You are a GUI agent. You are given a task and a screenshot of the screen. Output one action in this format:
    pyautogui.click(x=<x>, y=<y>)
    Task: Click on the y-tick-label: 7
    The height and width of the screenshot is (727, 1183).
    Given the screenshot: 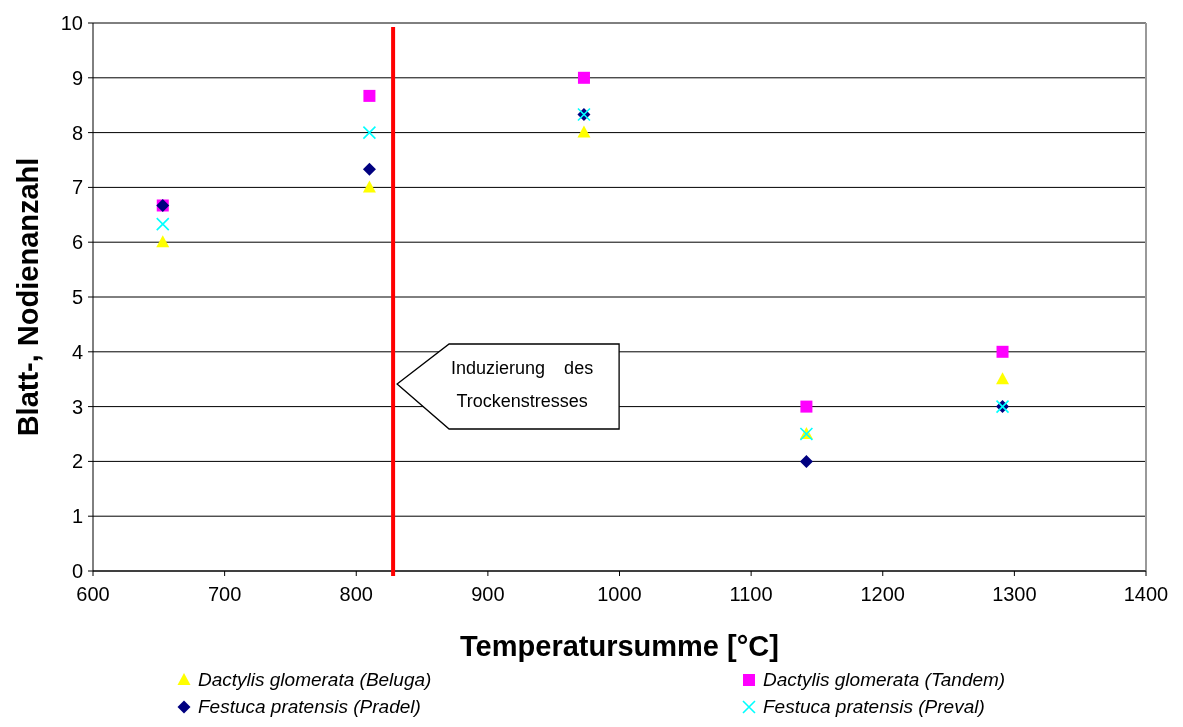 What is the action you would take?
    pyautogui.click(x=77, y=187)
    